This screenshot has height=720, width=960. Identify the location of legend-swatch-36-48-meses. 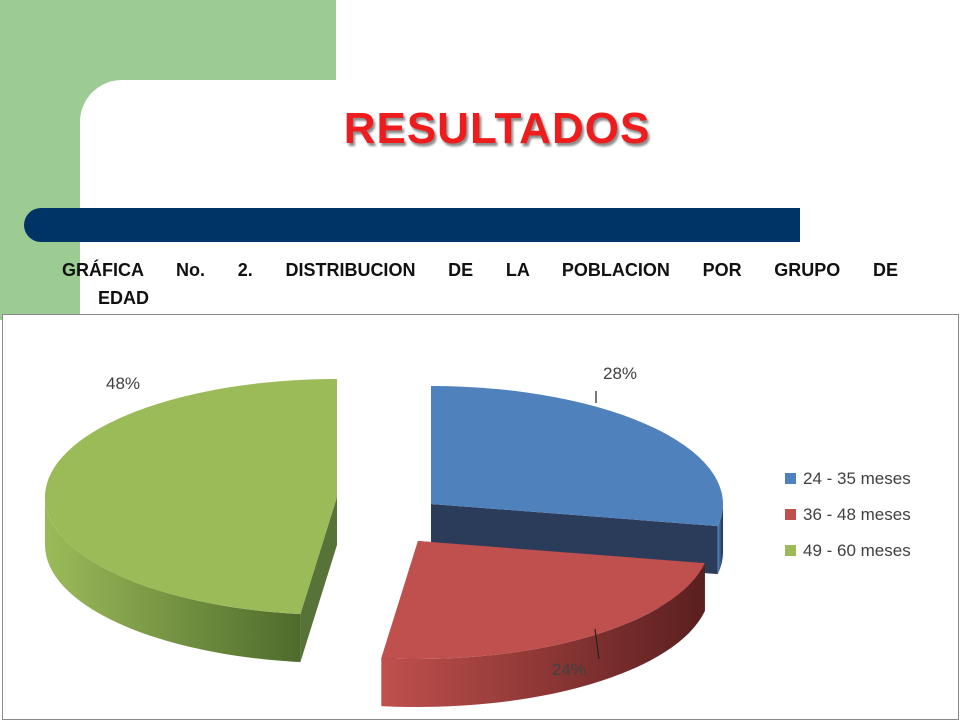
(790, 514).